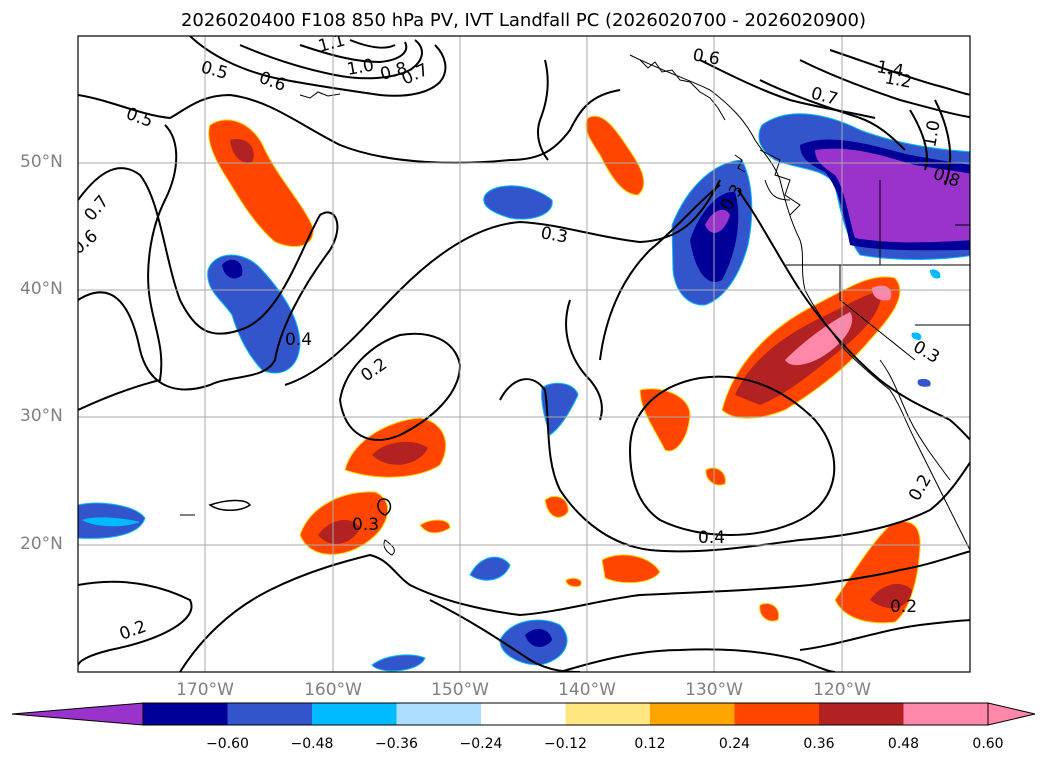  I want to click on contour-label: 1.4, so click(890, 69).